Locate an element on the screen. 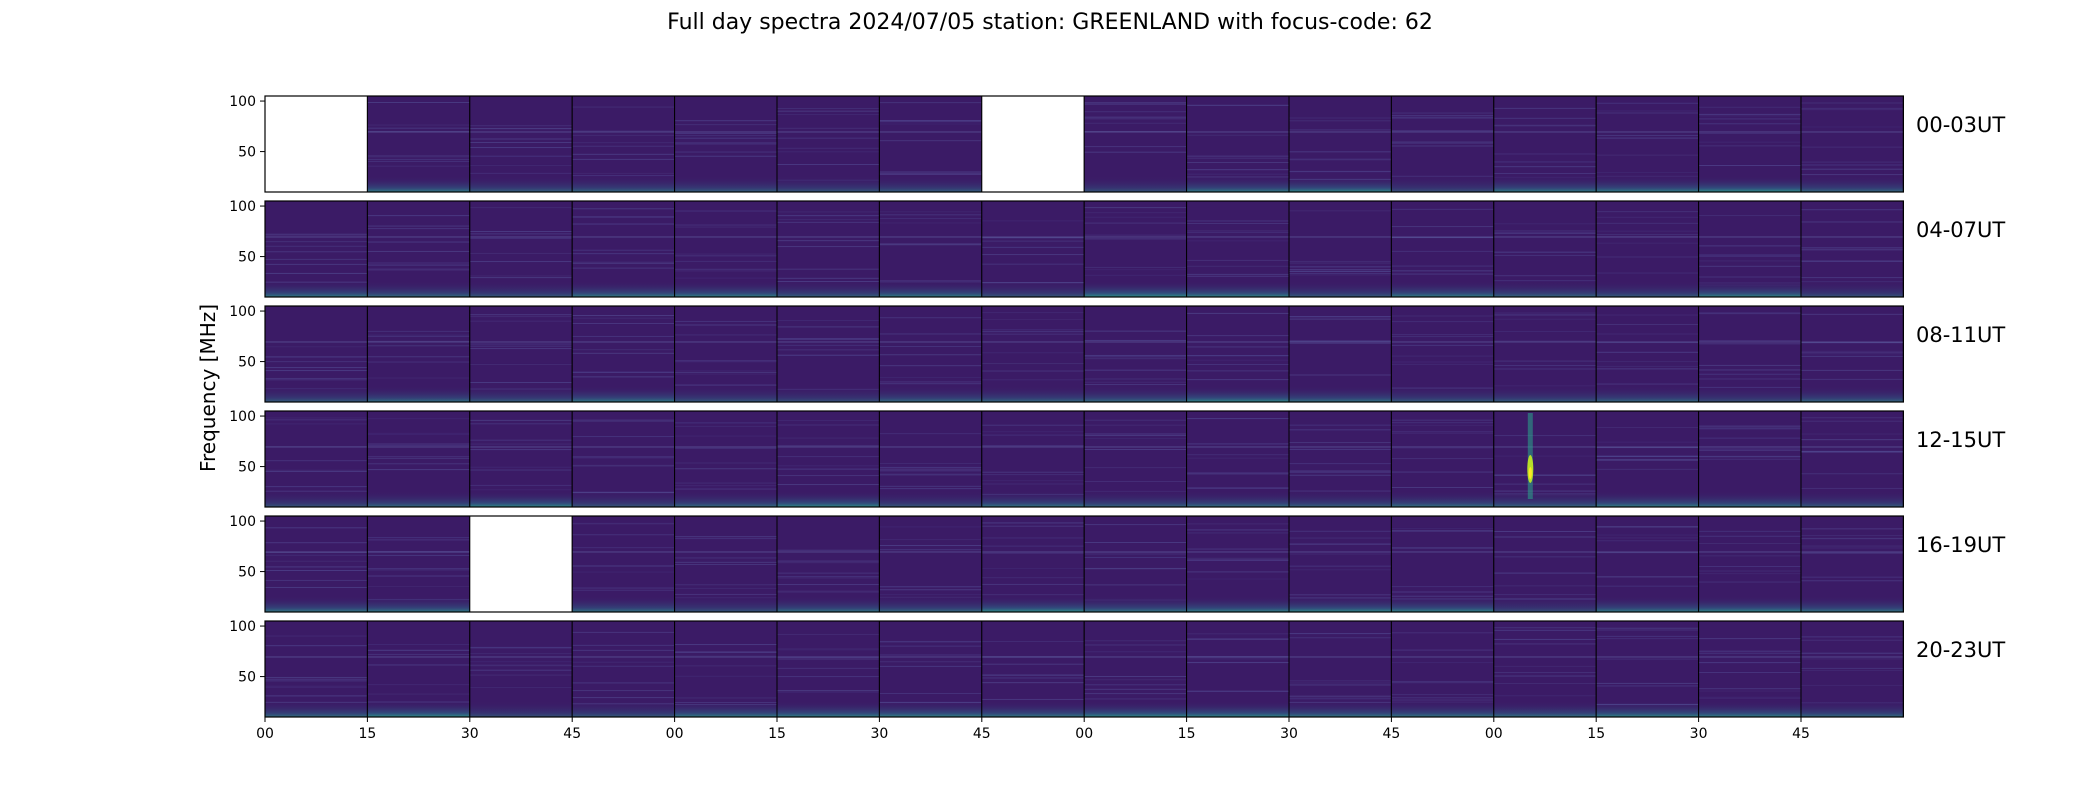 Image resolution: width=2100 pixels, height=800 pixels. row-time-label: 04-07UT is located at coordinates (1961, 230).